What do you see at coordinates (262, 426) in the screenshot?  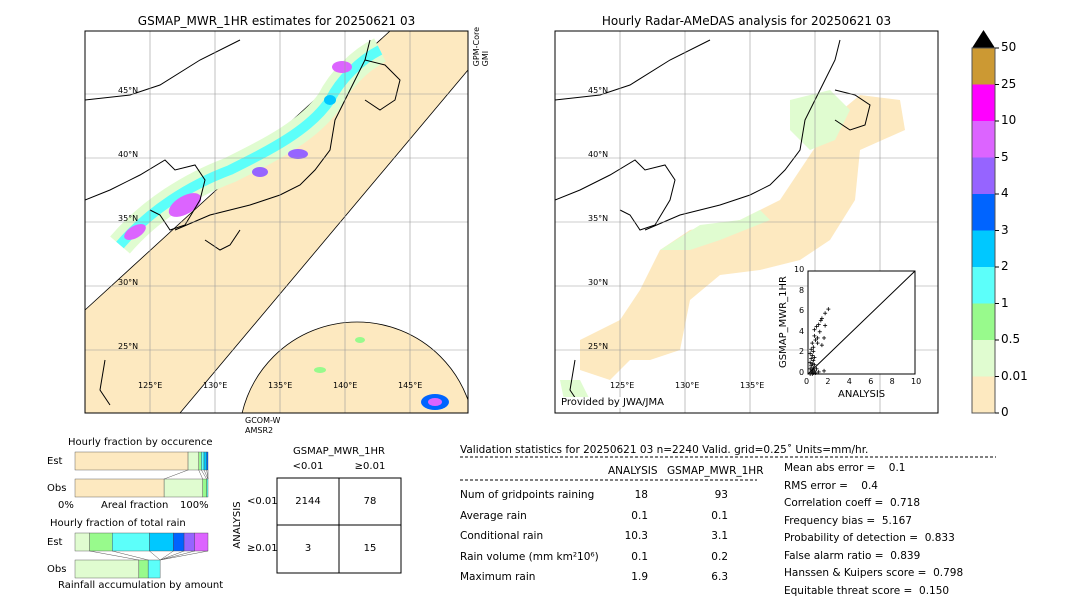 I see `sensor-label-bottom: GCOM-W AMSR2` at bounding box center [262, 426].